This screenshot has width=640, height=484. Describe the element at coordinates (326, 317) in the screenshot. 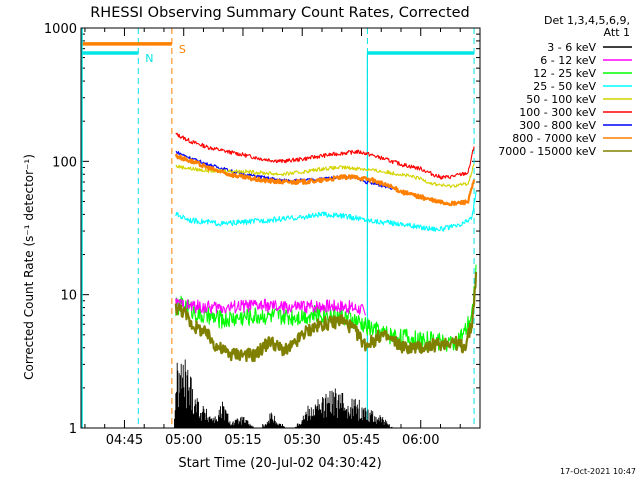

I see `series-7000-15000kev` at that location.